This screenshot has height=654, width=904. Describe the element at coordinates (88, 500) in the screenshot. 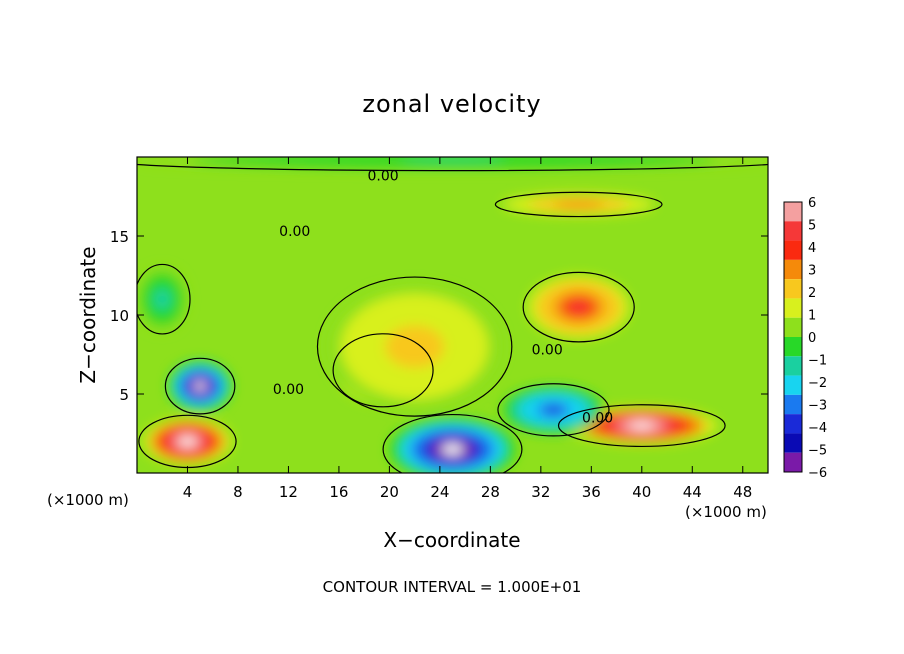

I see `x-units-left: (×1000 m)` at that location.